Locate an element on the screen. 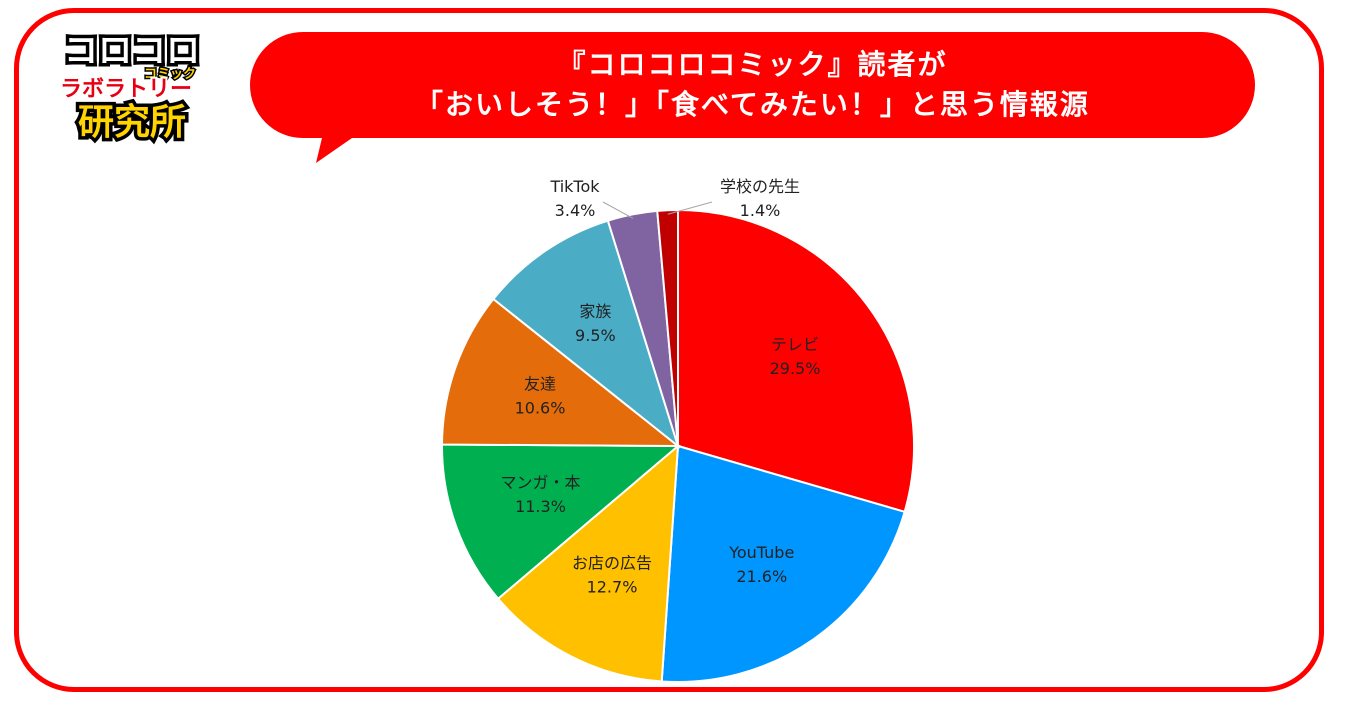 The width and height of the screenshot is (1347, 710). chart-title-line-1: 『コロコロコミック』読者が is located at coordinates (752, 64).